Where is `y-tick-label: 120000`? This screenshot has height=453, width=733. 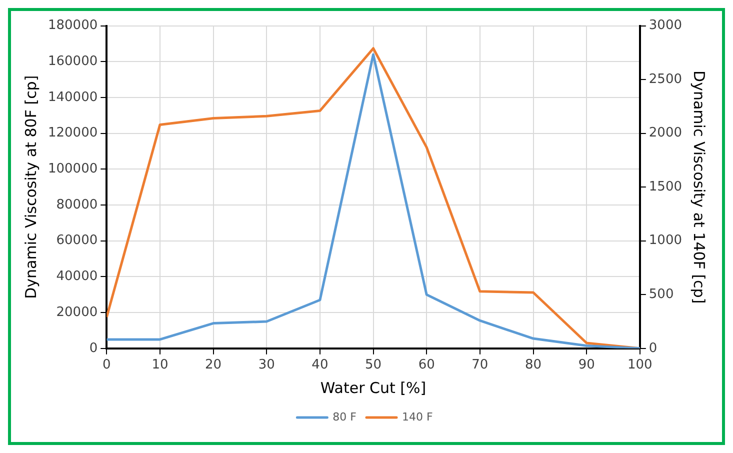
y-tick-label: 120000 is located at coordinates (73, 133).